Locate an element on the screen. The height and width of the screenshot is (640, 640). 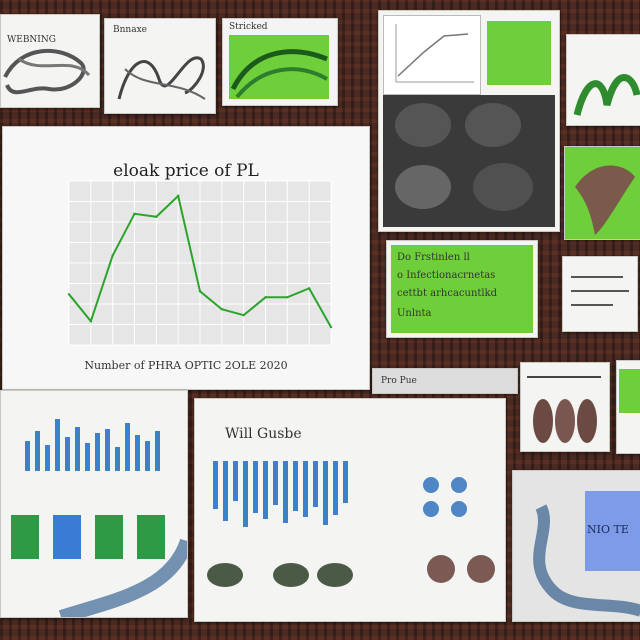
green-note-line4: Unlnta is located at coordinates (414, 313).